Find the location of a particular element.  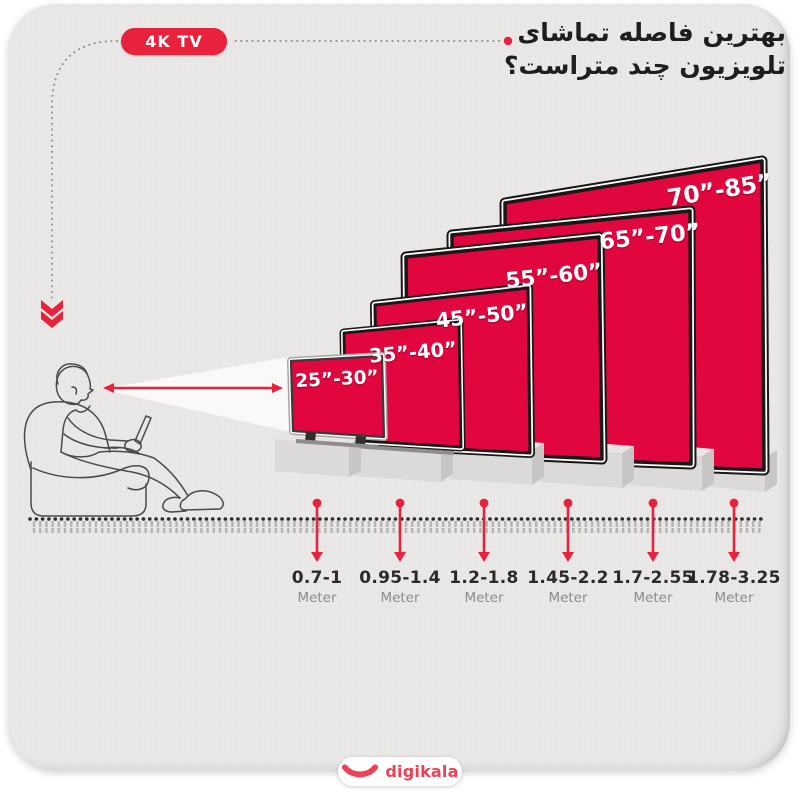

distance-label: 1.78-3.25 Meter is located at coordinates (734, 587).